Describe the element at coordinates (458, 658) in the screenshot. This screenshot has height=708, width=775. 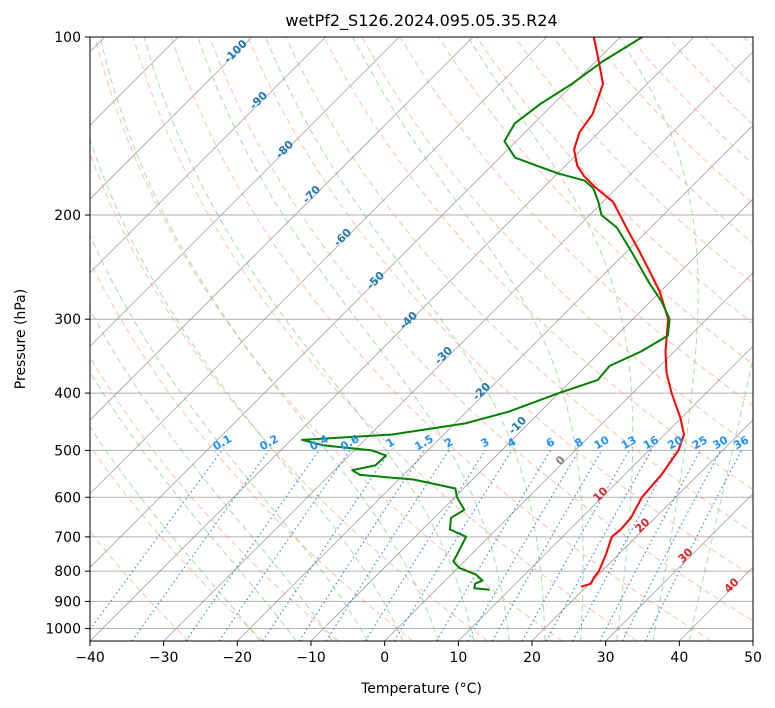
I see `x-tick-label: 10` at that location.